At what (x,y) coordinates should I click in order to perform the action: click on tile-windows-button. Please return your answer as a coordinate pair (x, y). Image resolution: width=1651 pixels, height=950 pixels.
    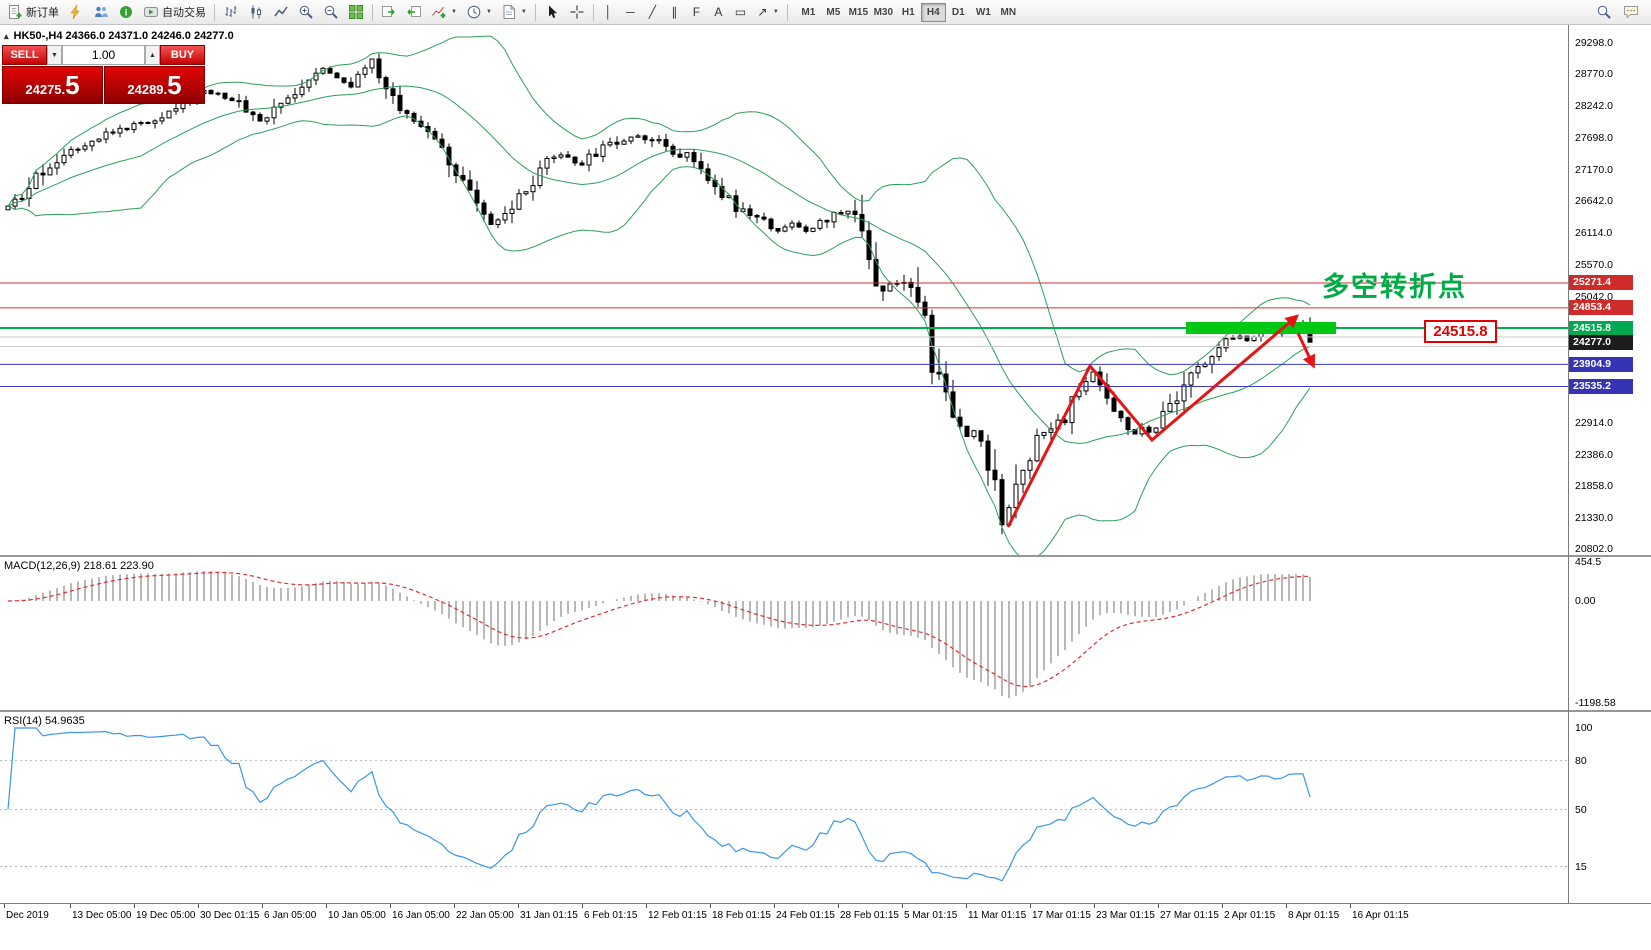
    Looking at the image, I should click on (356, 12).